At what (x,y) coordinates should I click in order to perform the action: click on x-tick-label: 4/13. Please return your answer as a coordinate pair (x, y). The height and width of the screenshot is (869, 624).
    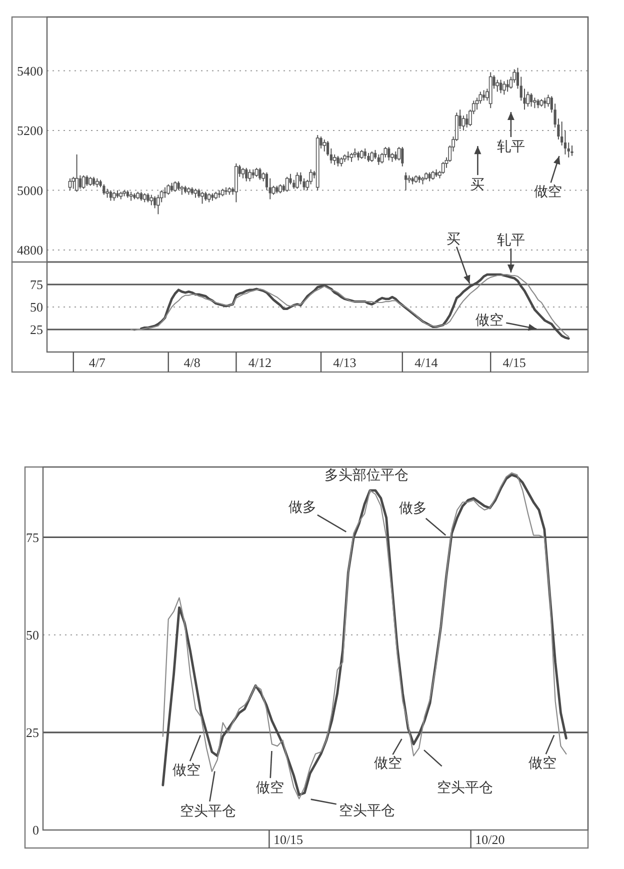
    Looking at the image, I should click on (344, 362).